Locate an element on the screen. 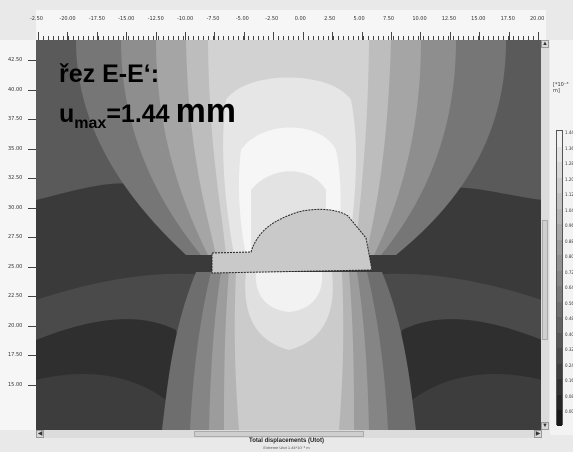  ruler-top-tick-label: -10.00 is located at coordinates (185, 19).